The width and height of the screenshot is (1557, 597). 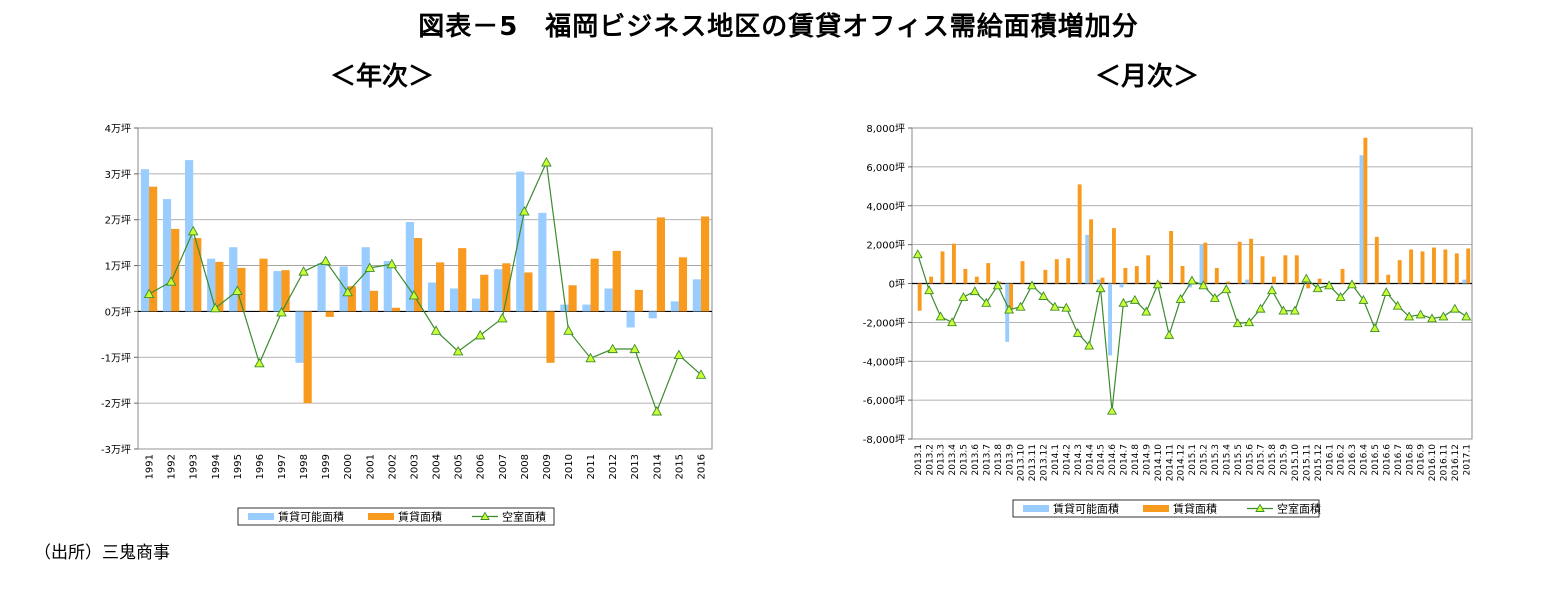 What do you see at coordinates (437, 466) in the screenshot?
I see `annual-xtick-label: 2004` at bounding box center [437, 466].